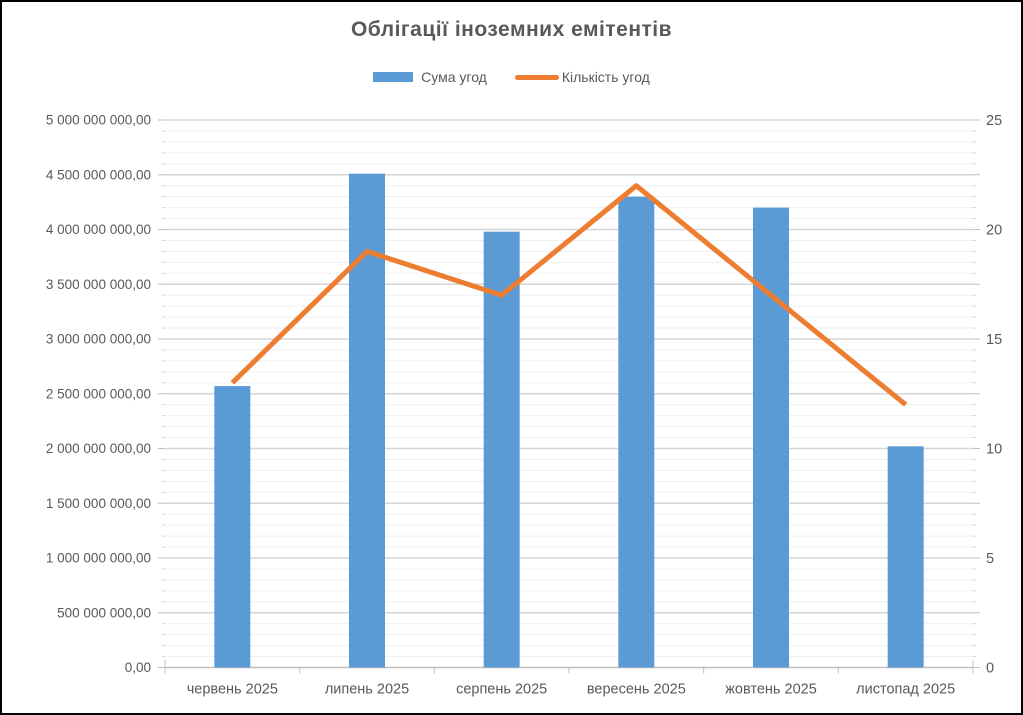 Image resolution: width=1023 pixels, height=715 pixels. I want to click on y-left-tick-label: 2 500 000 000,00, so click(98, 393).